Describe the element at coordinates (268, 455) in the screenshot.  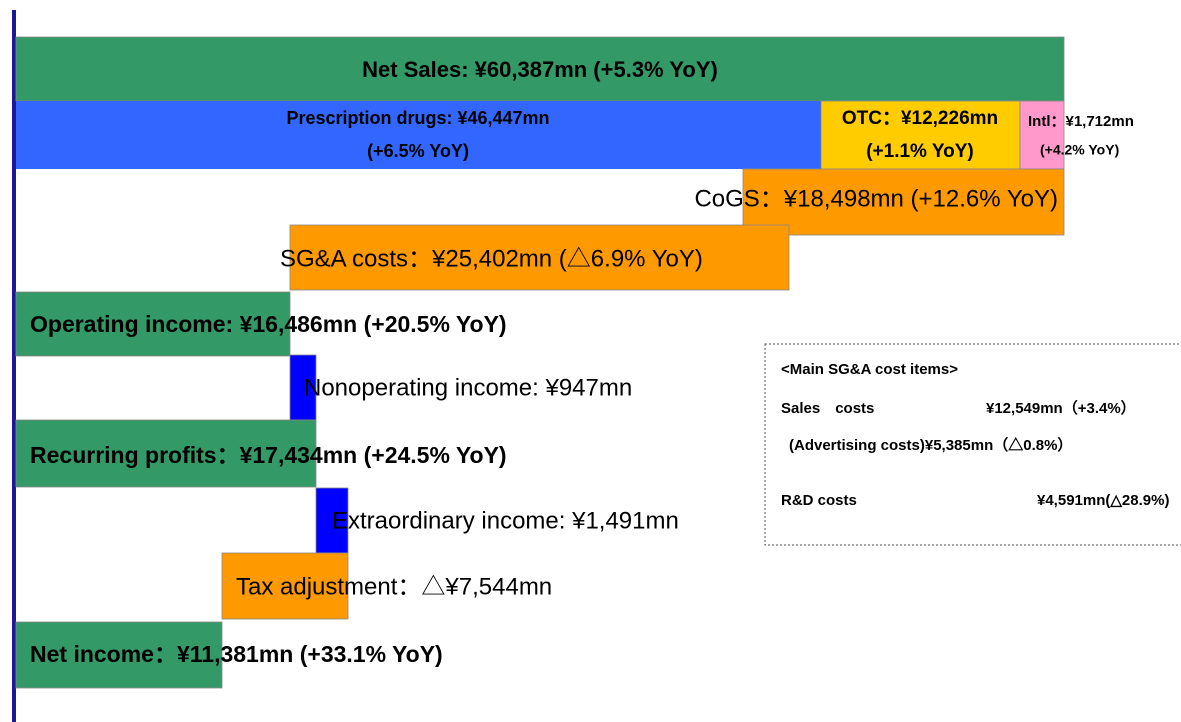
I see `recurring-profits-label: Recurring profits：¥17,434mn (+24.5% YoY)` at that location.